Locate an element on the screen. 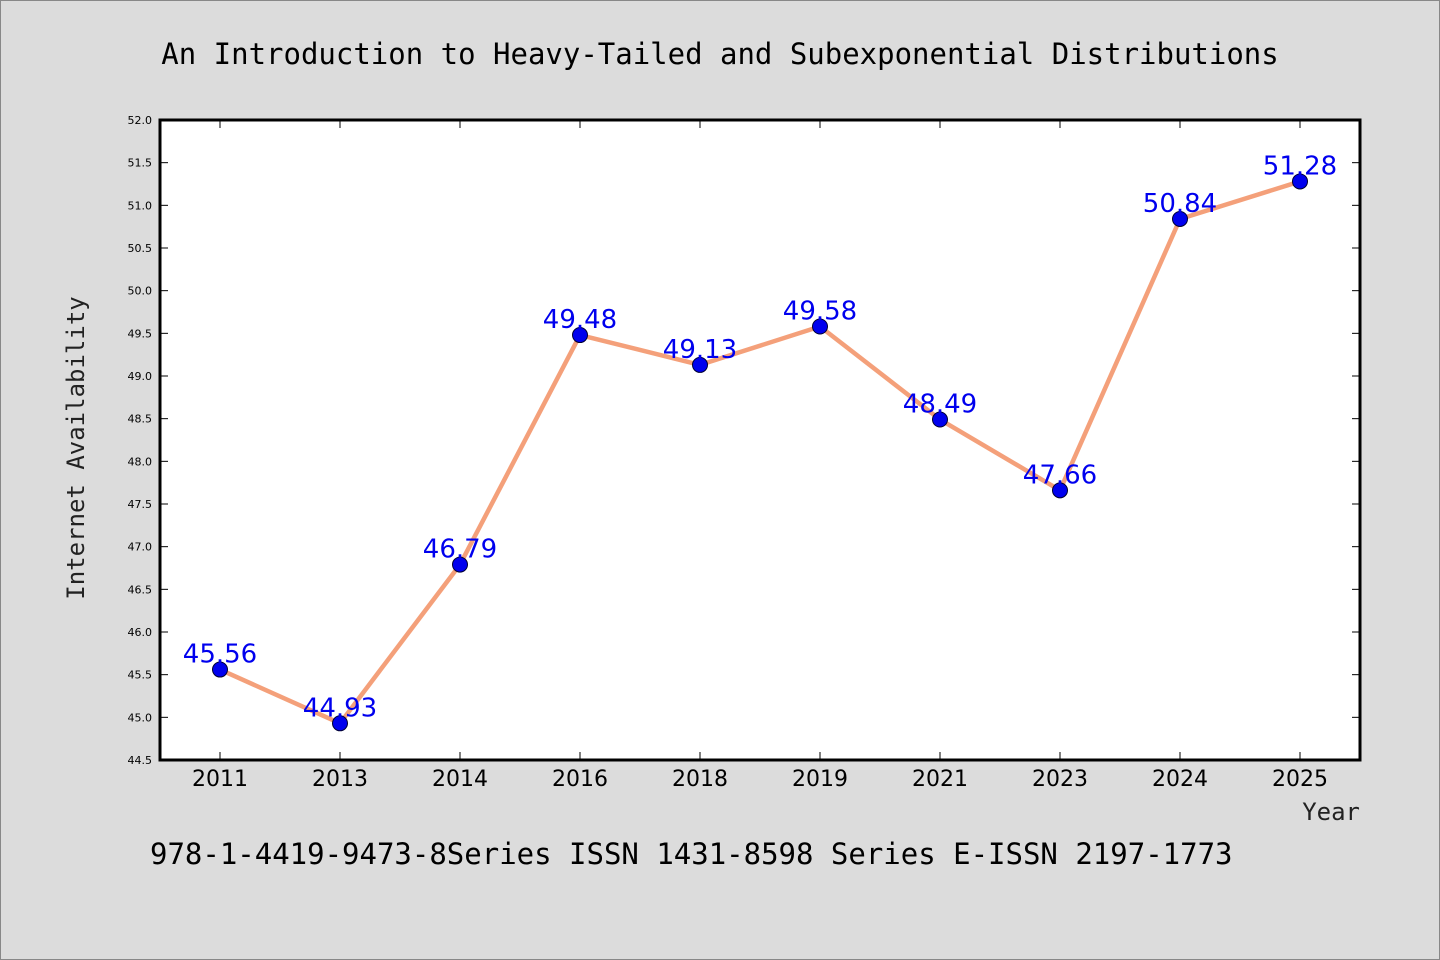  y-tick-label: 44.5 is located at coordinates (140, 760).